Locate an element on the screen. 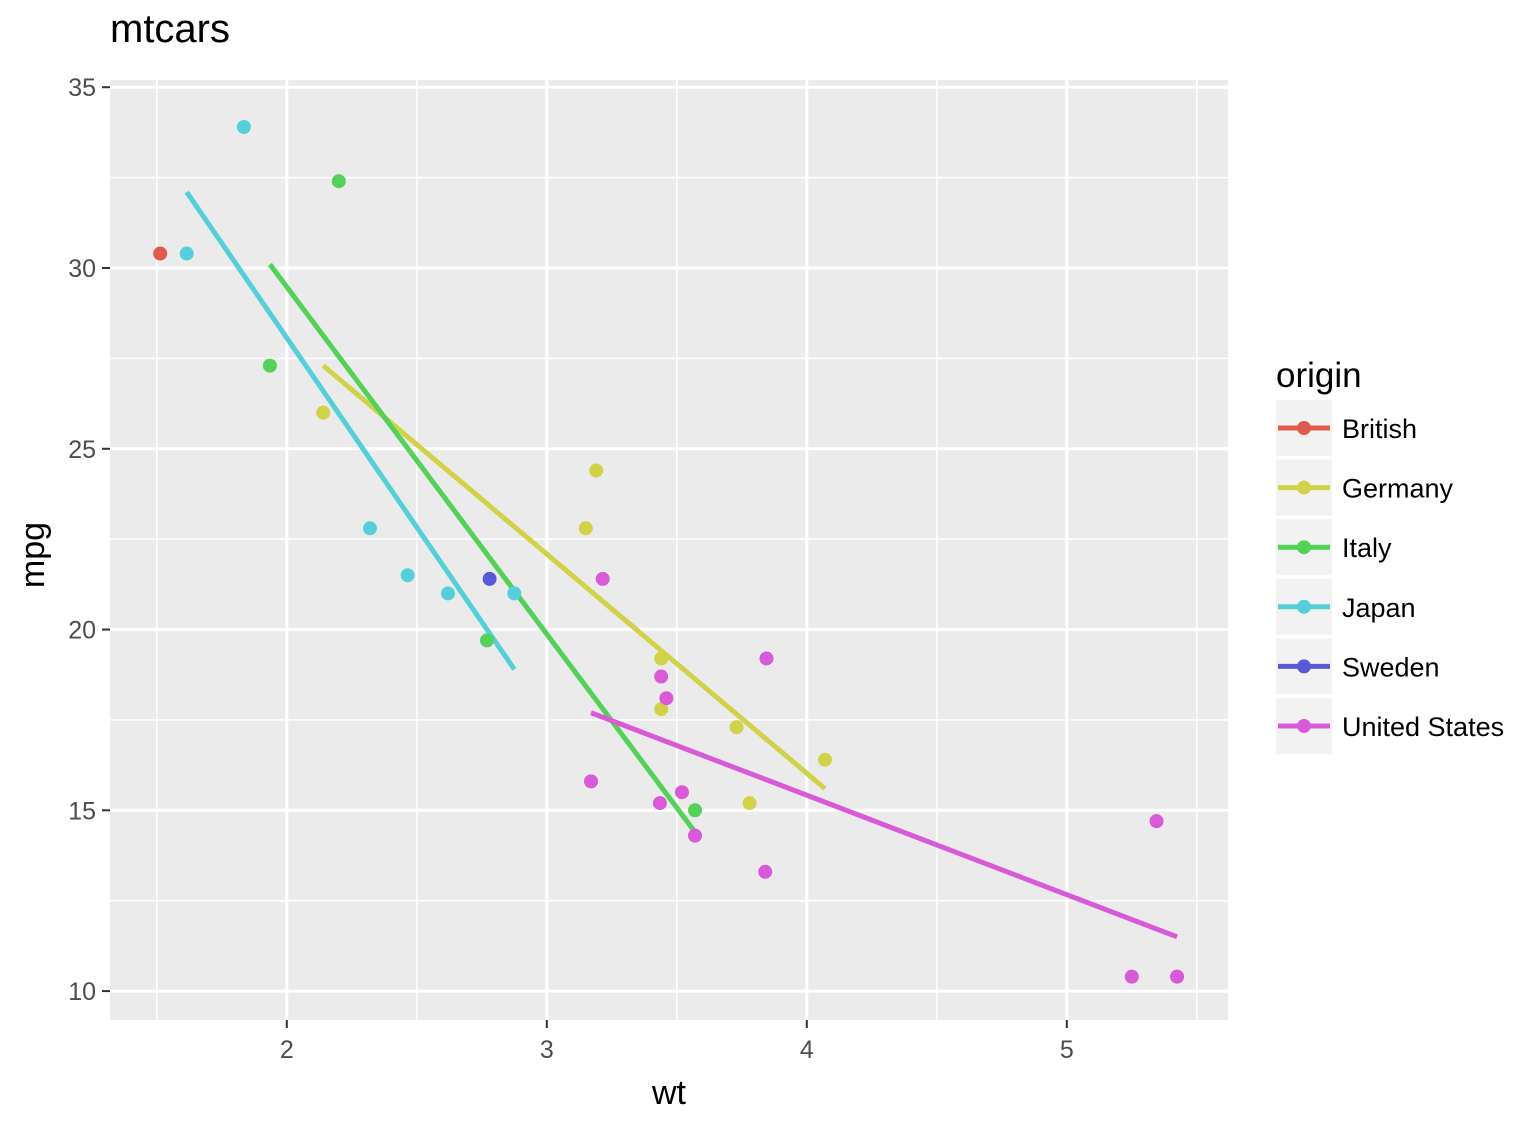 The image size is (1524, 1134). x-axis-title: wt is located at coordinates (669, 1093).